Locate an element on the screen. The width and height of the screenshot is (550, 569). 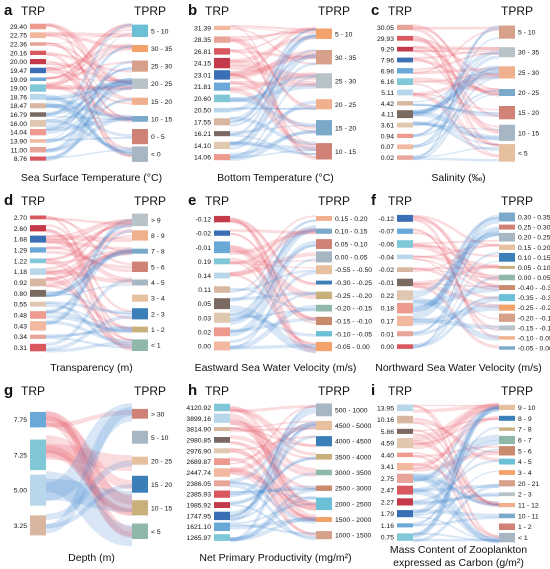
left-node-label: 0.14 is located at coordinates (204, 276).